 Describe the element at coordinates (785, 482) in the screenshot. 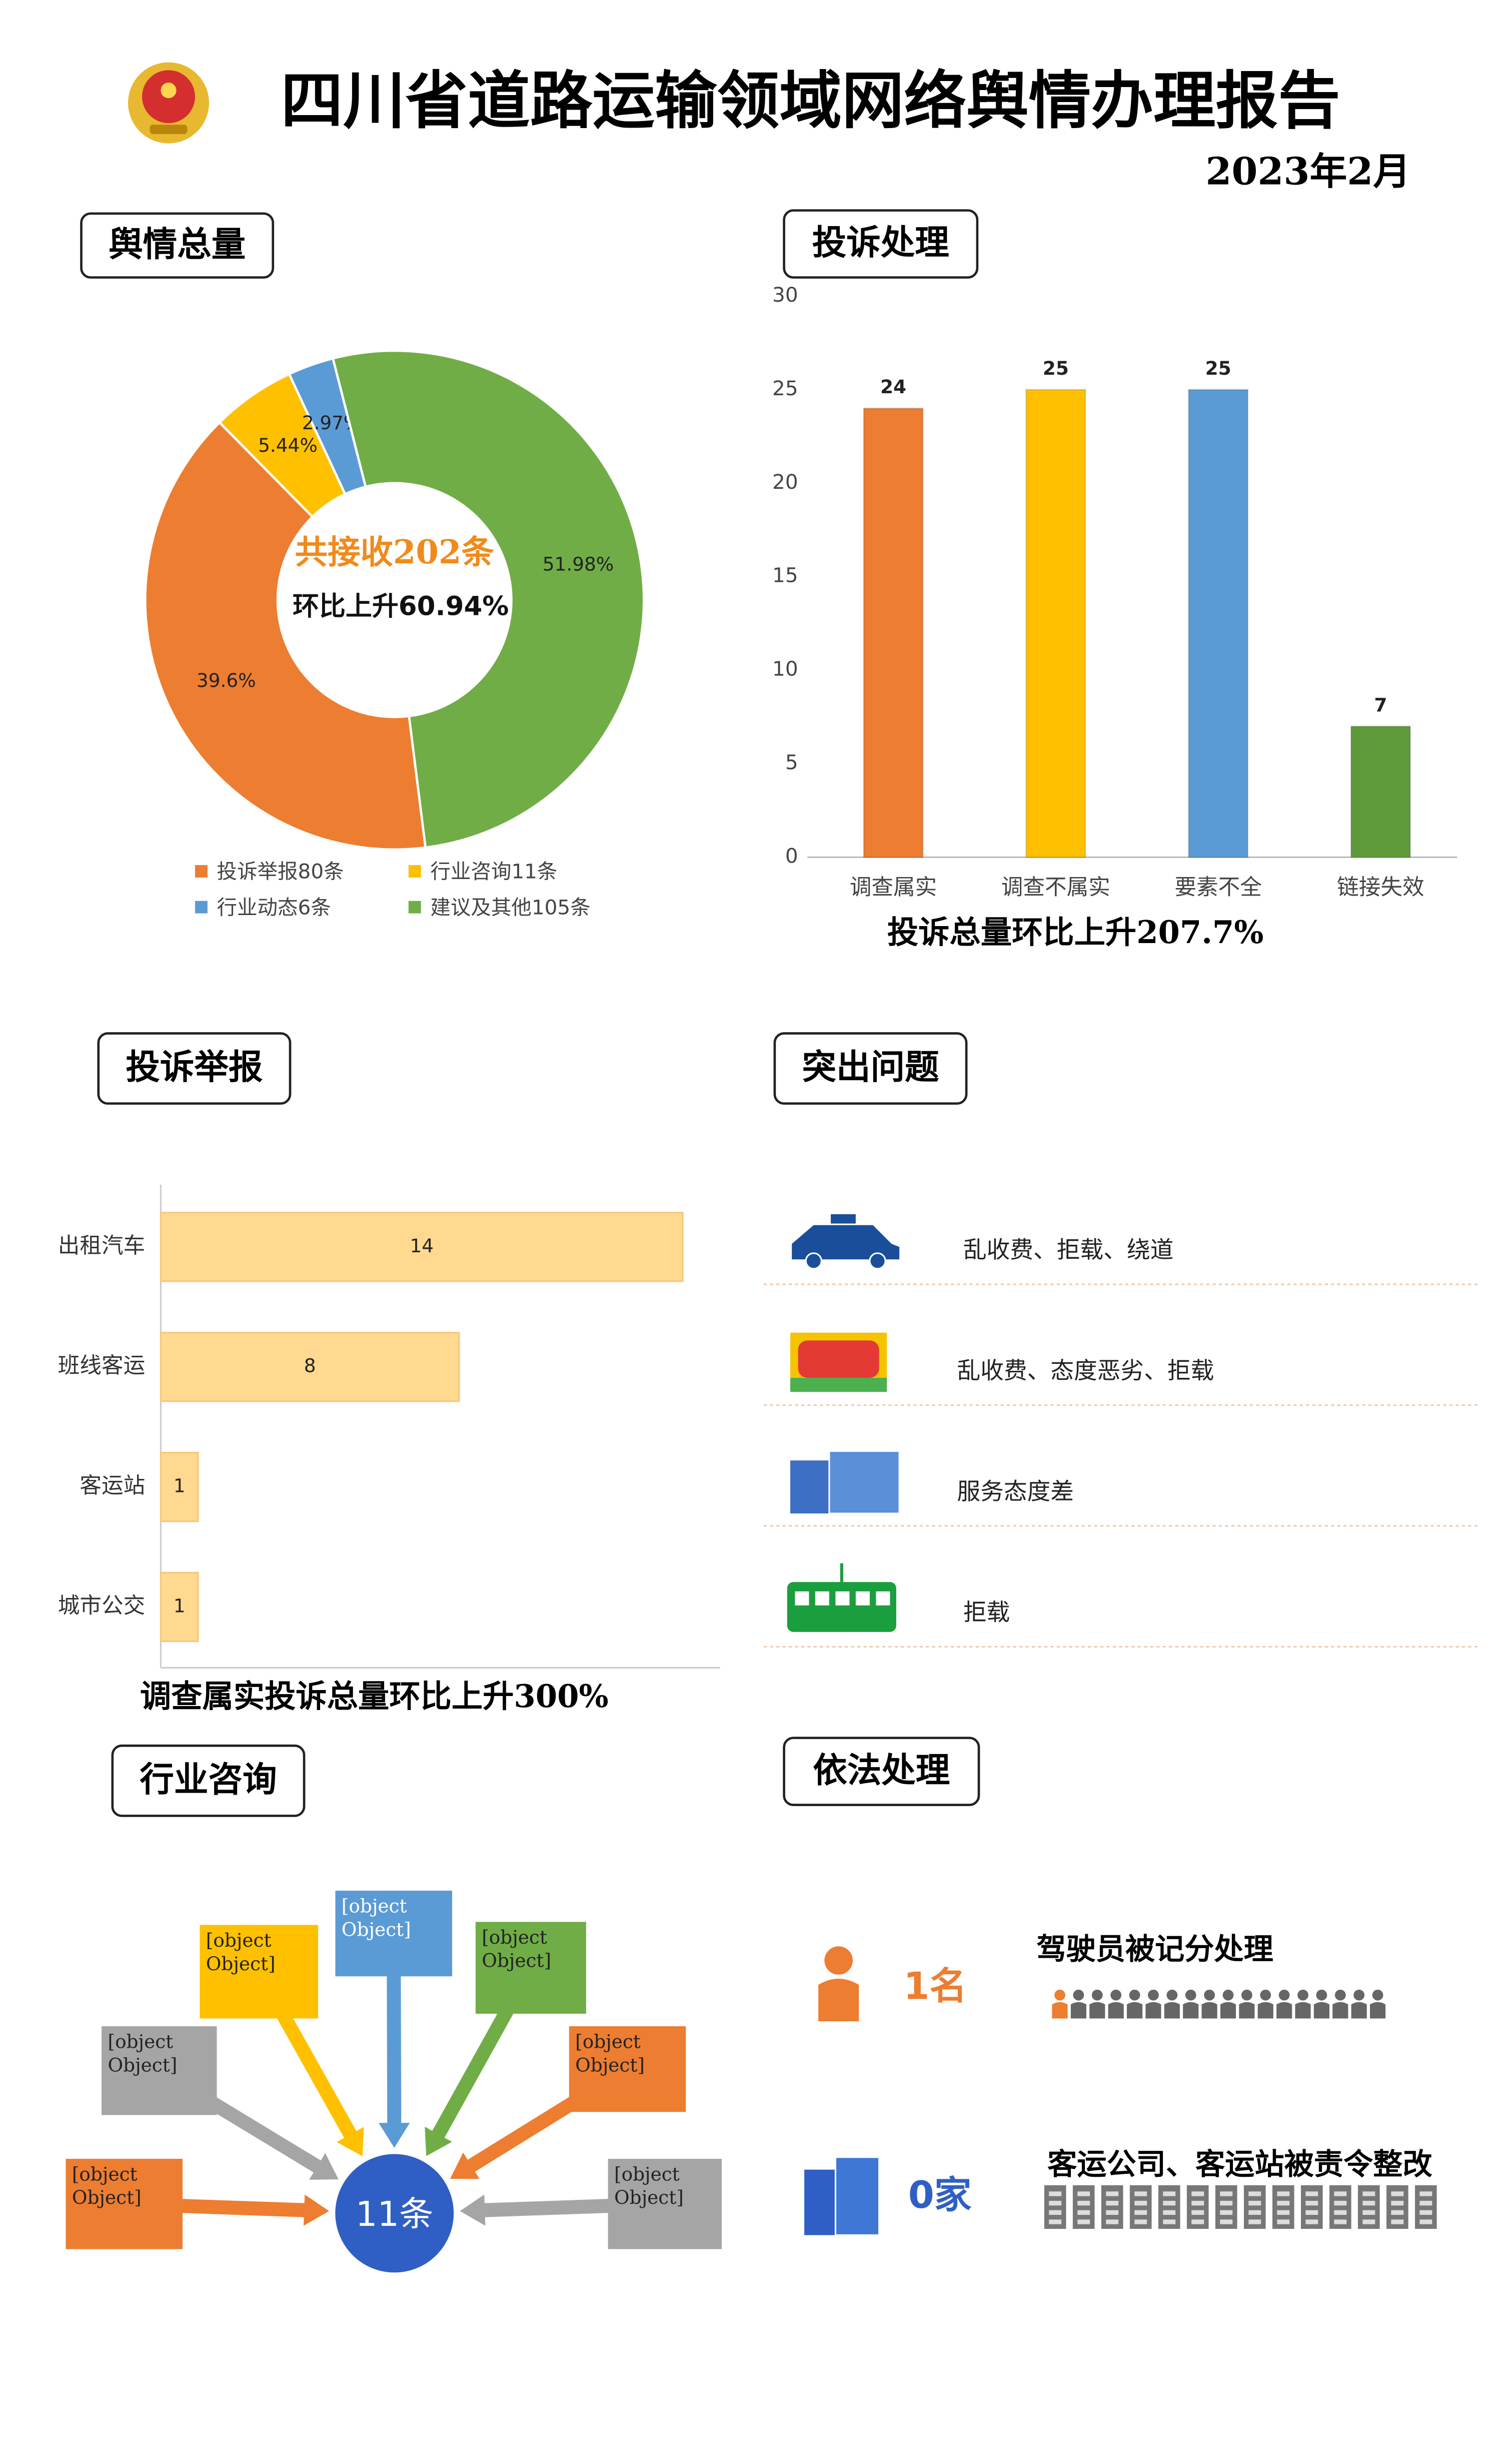

I see `y-tick-label: 20` at that location.